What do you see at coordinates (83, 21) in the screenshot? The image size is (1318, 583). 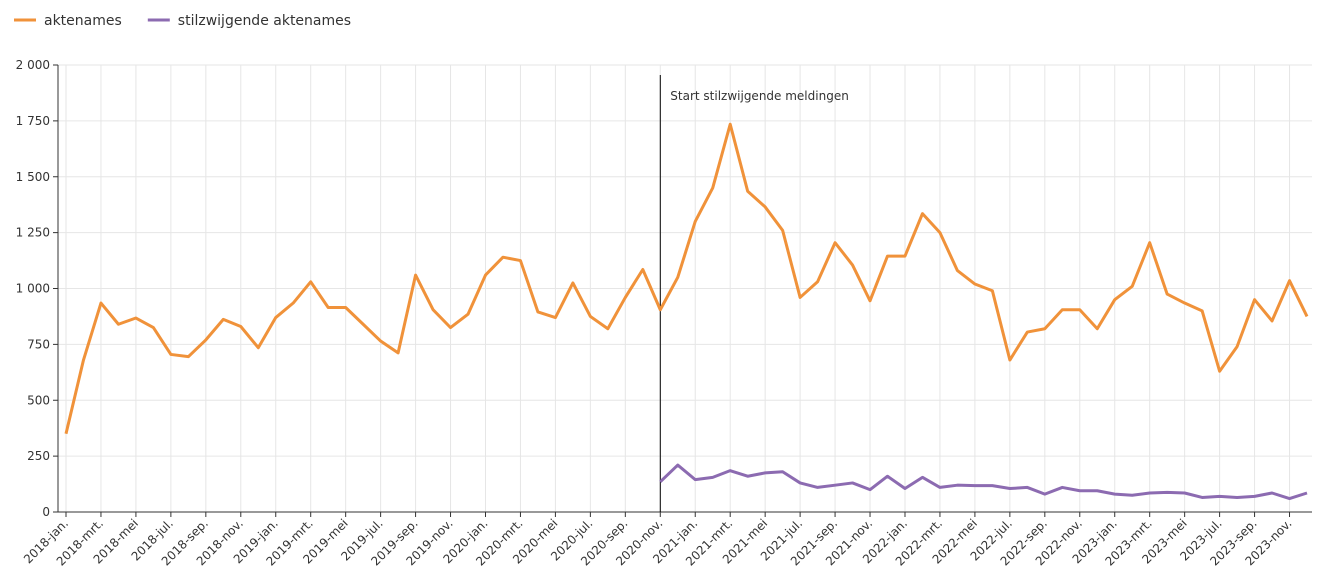 I see `legend-label: aktenames` at bounding box center [83, 21].